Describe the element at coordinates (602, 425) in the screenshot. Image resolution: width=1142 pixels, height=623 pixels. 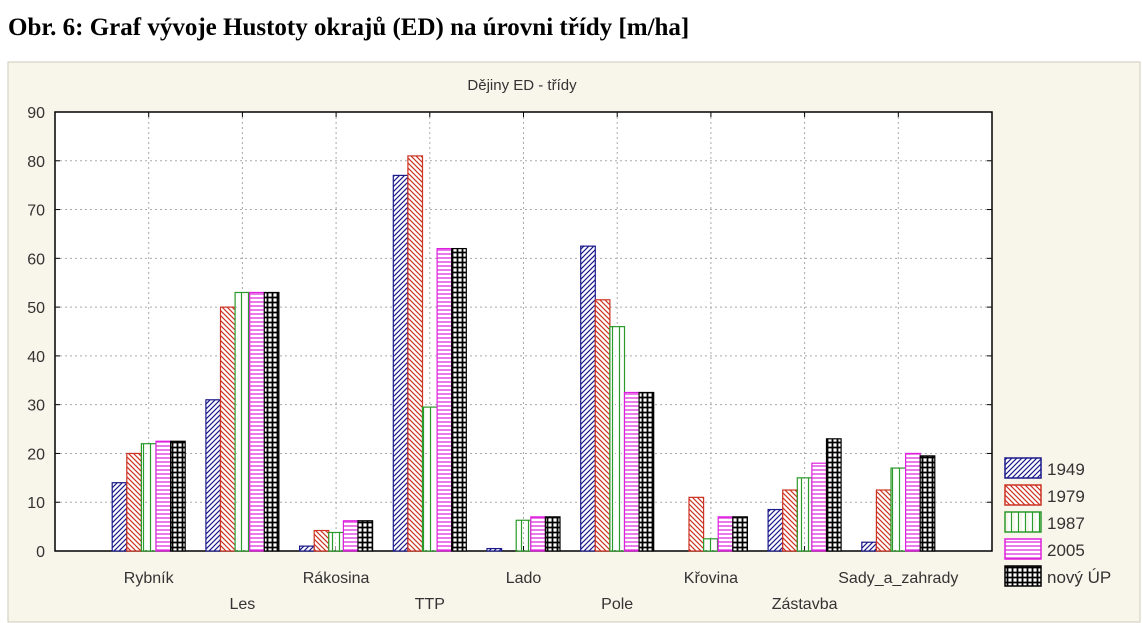
I see `bar-Pole-1979` at that location.